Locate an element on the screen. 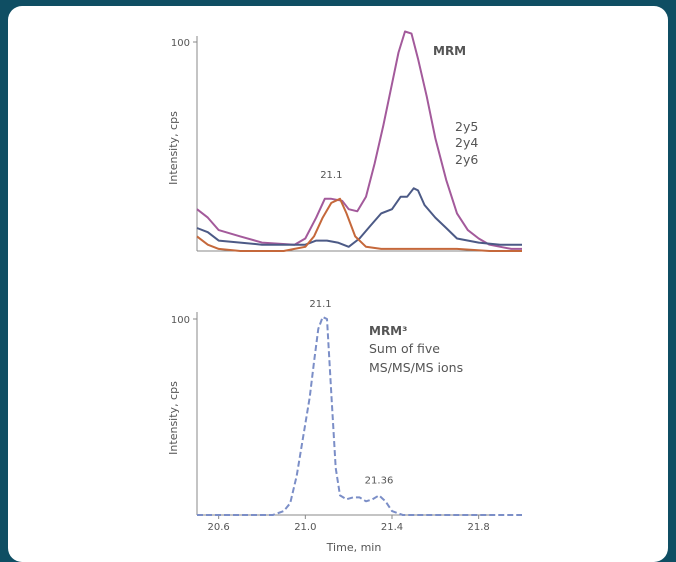 Image resolution: width=676 pixels, height=562 pixels. bottom-ytick-label-100: 100 is located at coordinates (180, 320).